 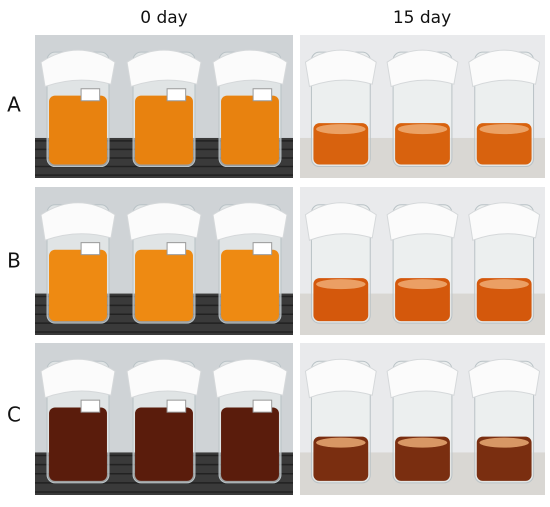 I want to click on column-header: 15 day, so click(x=422, y=18).